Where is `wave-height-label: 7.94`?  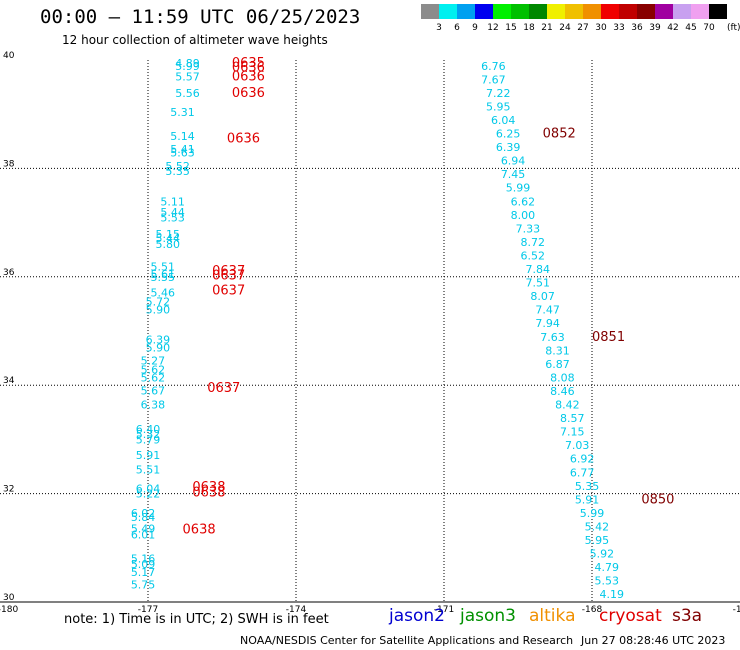
wave-height-label: 7.94 is located at coordinates (547, 323).